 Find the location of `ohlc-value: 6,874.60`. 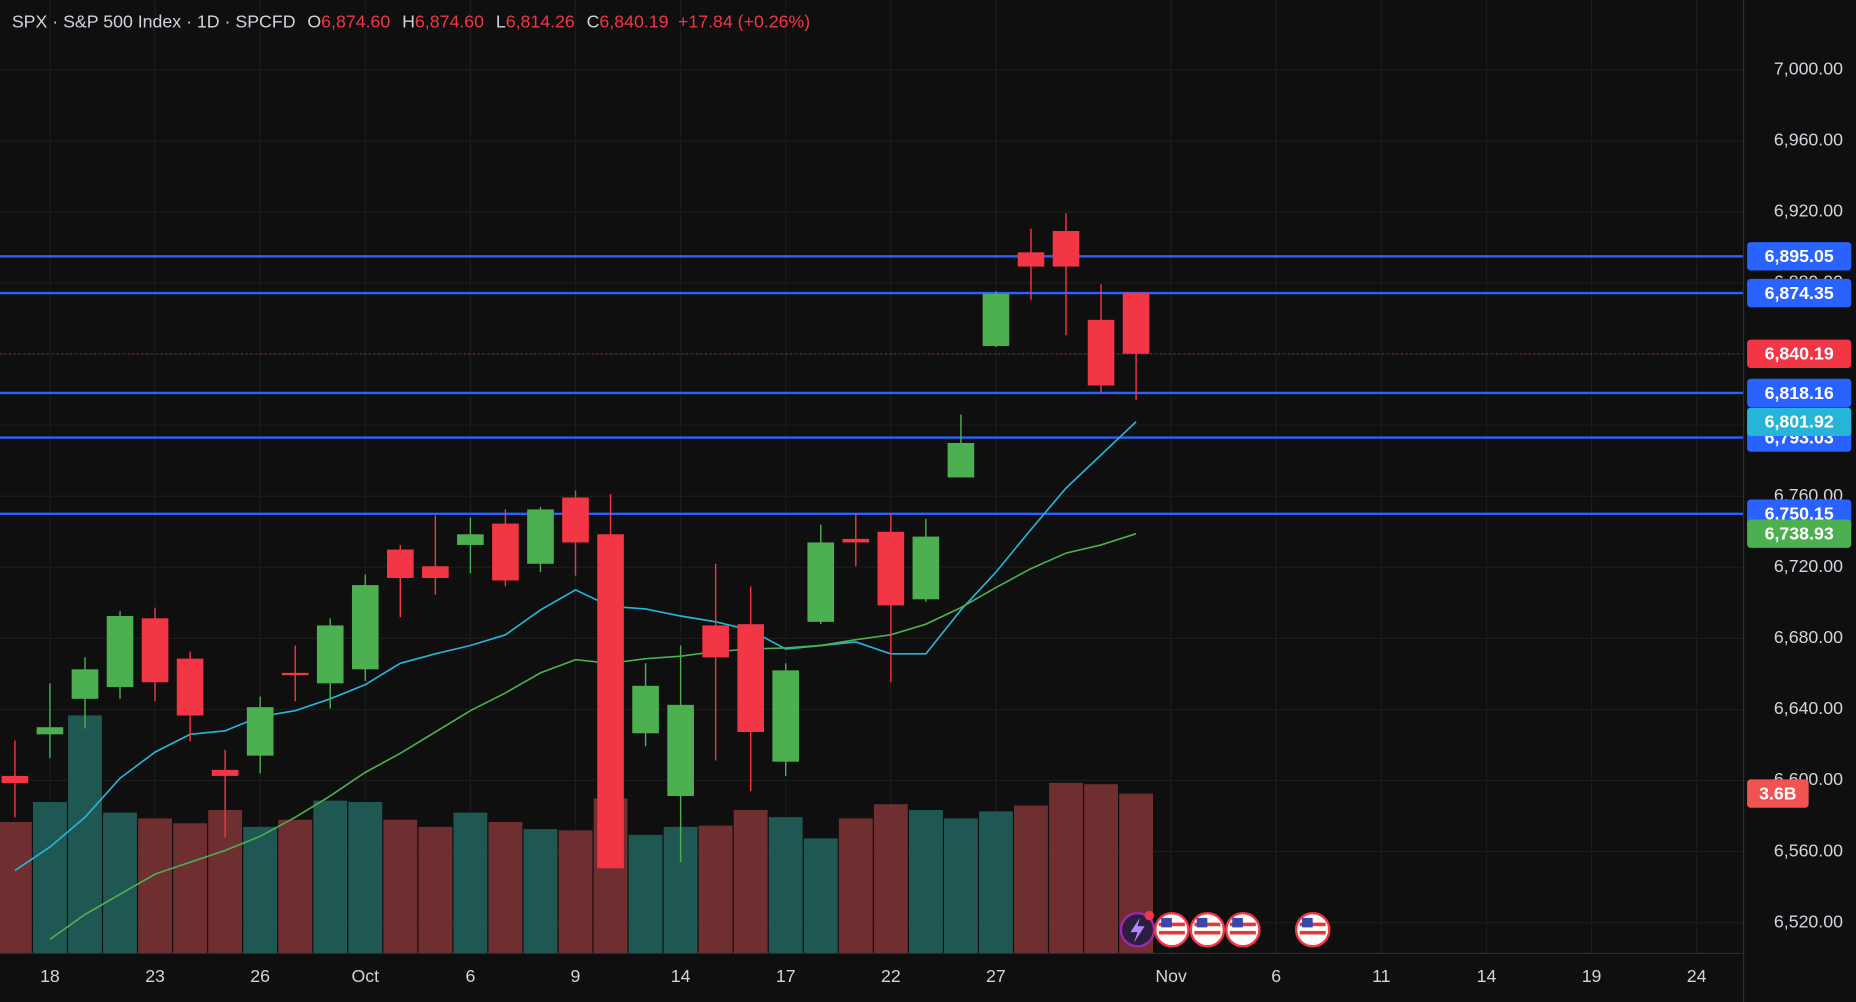

ohlc-value: 6,874.60 is located at coordinates (355, 21).